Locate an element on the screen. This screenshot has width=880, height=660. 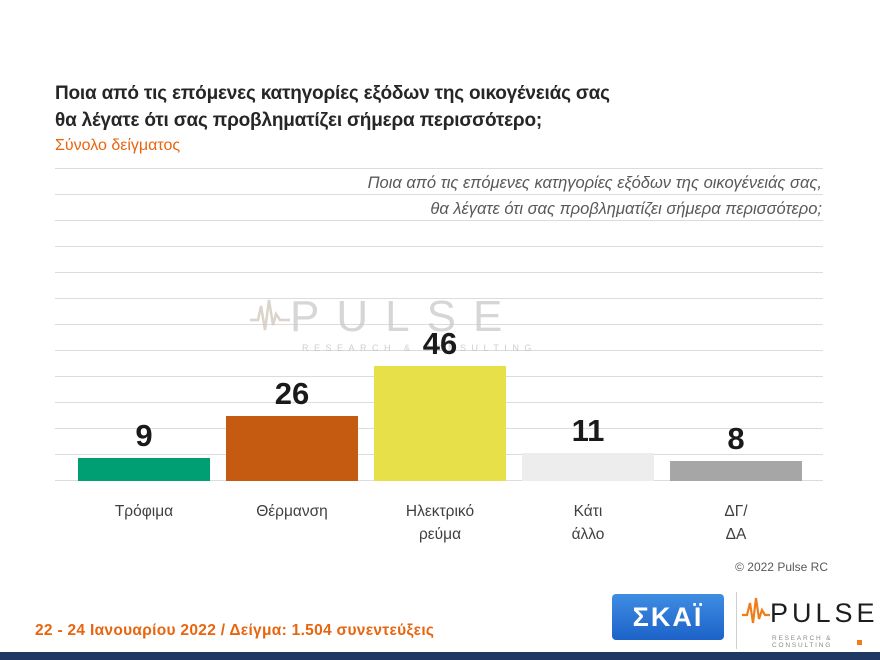
category-label: Τρόφιμα is located at coordinates (144, 511).